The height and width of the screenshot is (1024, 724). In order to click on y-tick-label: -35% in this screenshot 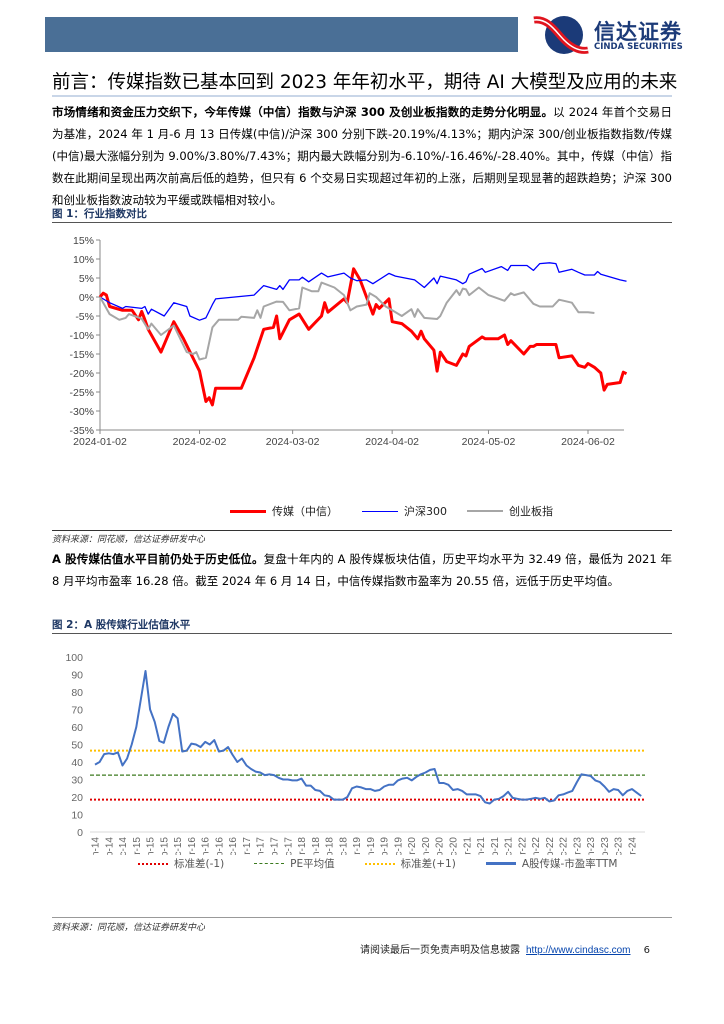, I will do `click(81, 431)`.